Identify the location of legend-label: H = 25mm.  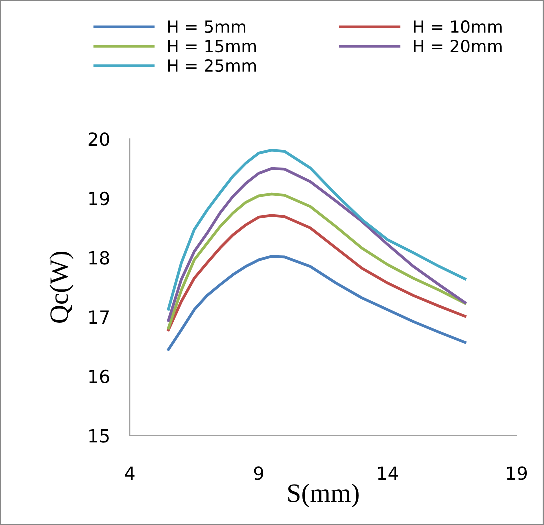
(212, 65).